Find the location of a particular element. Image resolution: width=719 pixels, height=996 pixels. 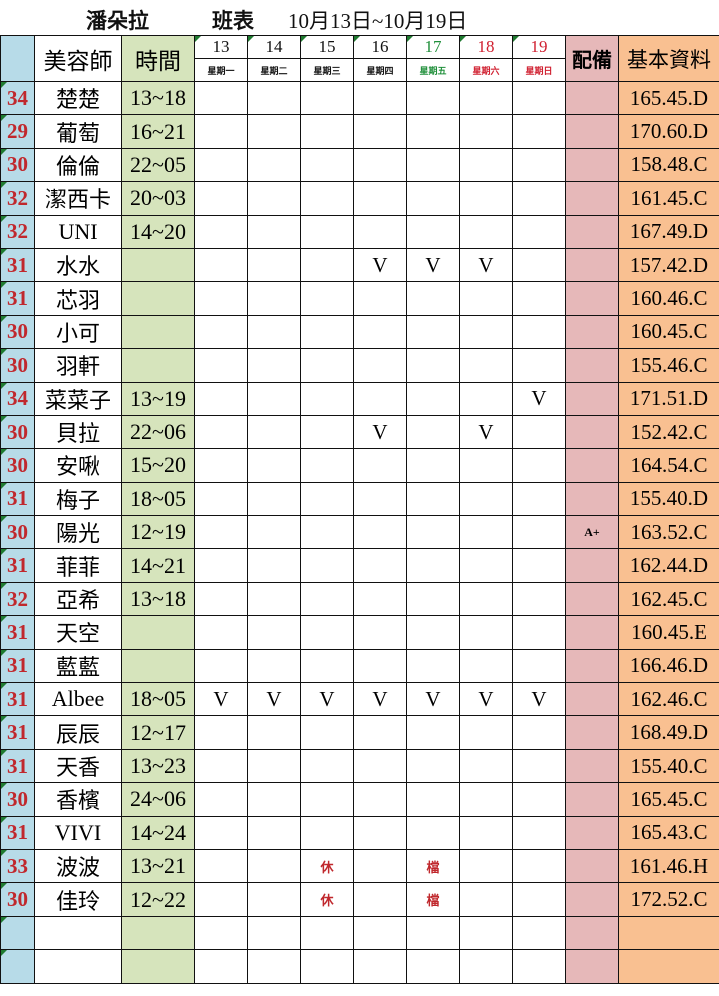

age-cell: 32 is located at coordinates (17, 599).